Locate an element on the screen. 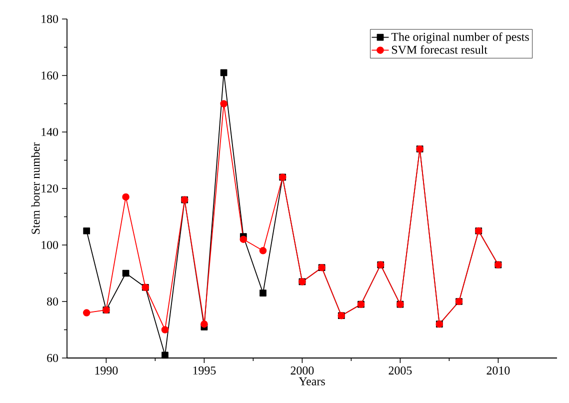 Image resolution: width=569 pixels, height=403 pixels. x-axis-title: Years is located at coordinates (311, 381).